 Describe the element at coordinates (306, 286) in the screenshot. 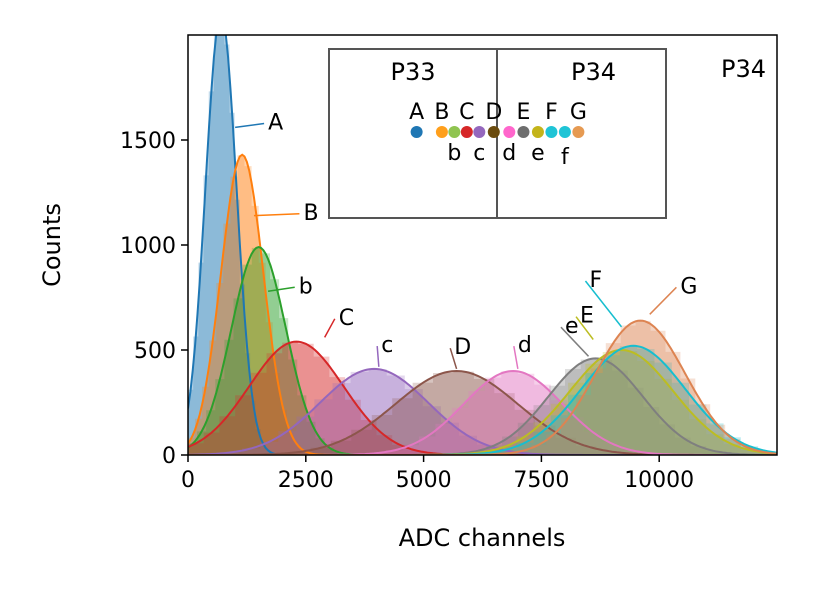

I see `series-label-b-lower: b` at that location.